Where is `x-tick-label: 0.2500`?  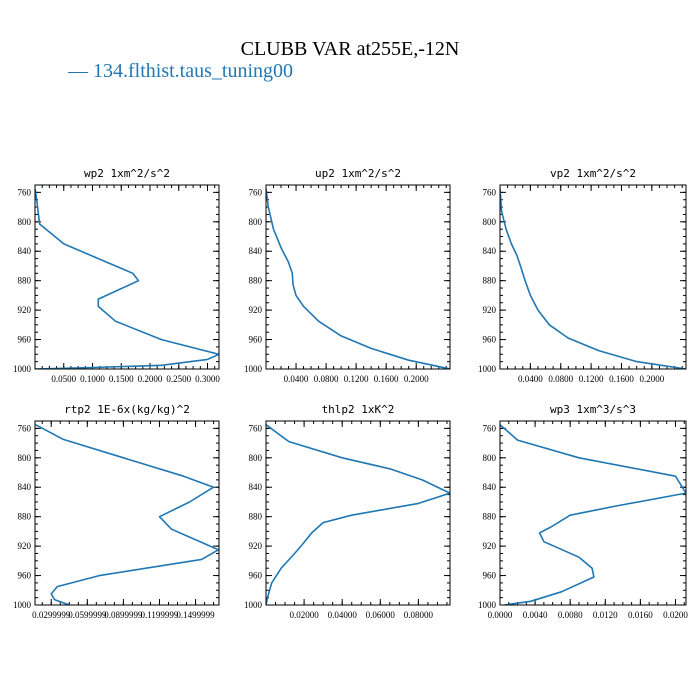
x-tick-label: 0.2500 is located at coordinates (178, 379).